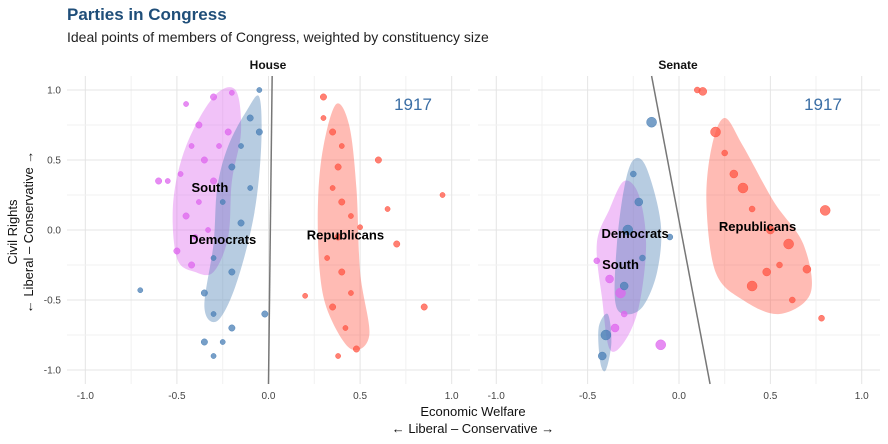 This screenshot has height=444, width=888. I want to click on y-tick-label: -1.0, so click(53, 371).